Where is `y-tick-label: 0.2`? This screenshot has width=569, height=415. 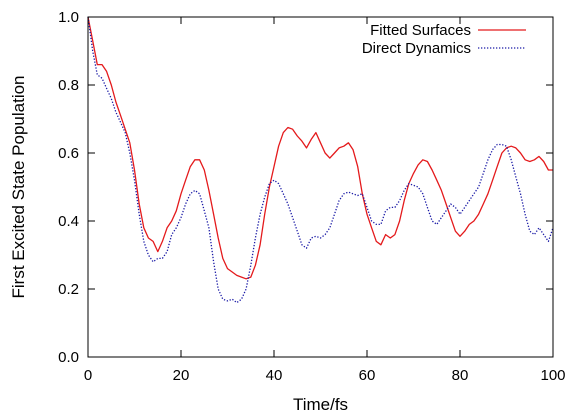 y-tick-label: 0.2 is located at coordinates (68, 289).